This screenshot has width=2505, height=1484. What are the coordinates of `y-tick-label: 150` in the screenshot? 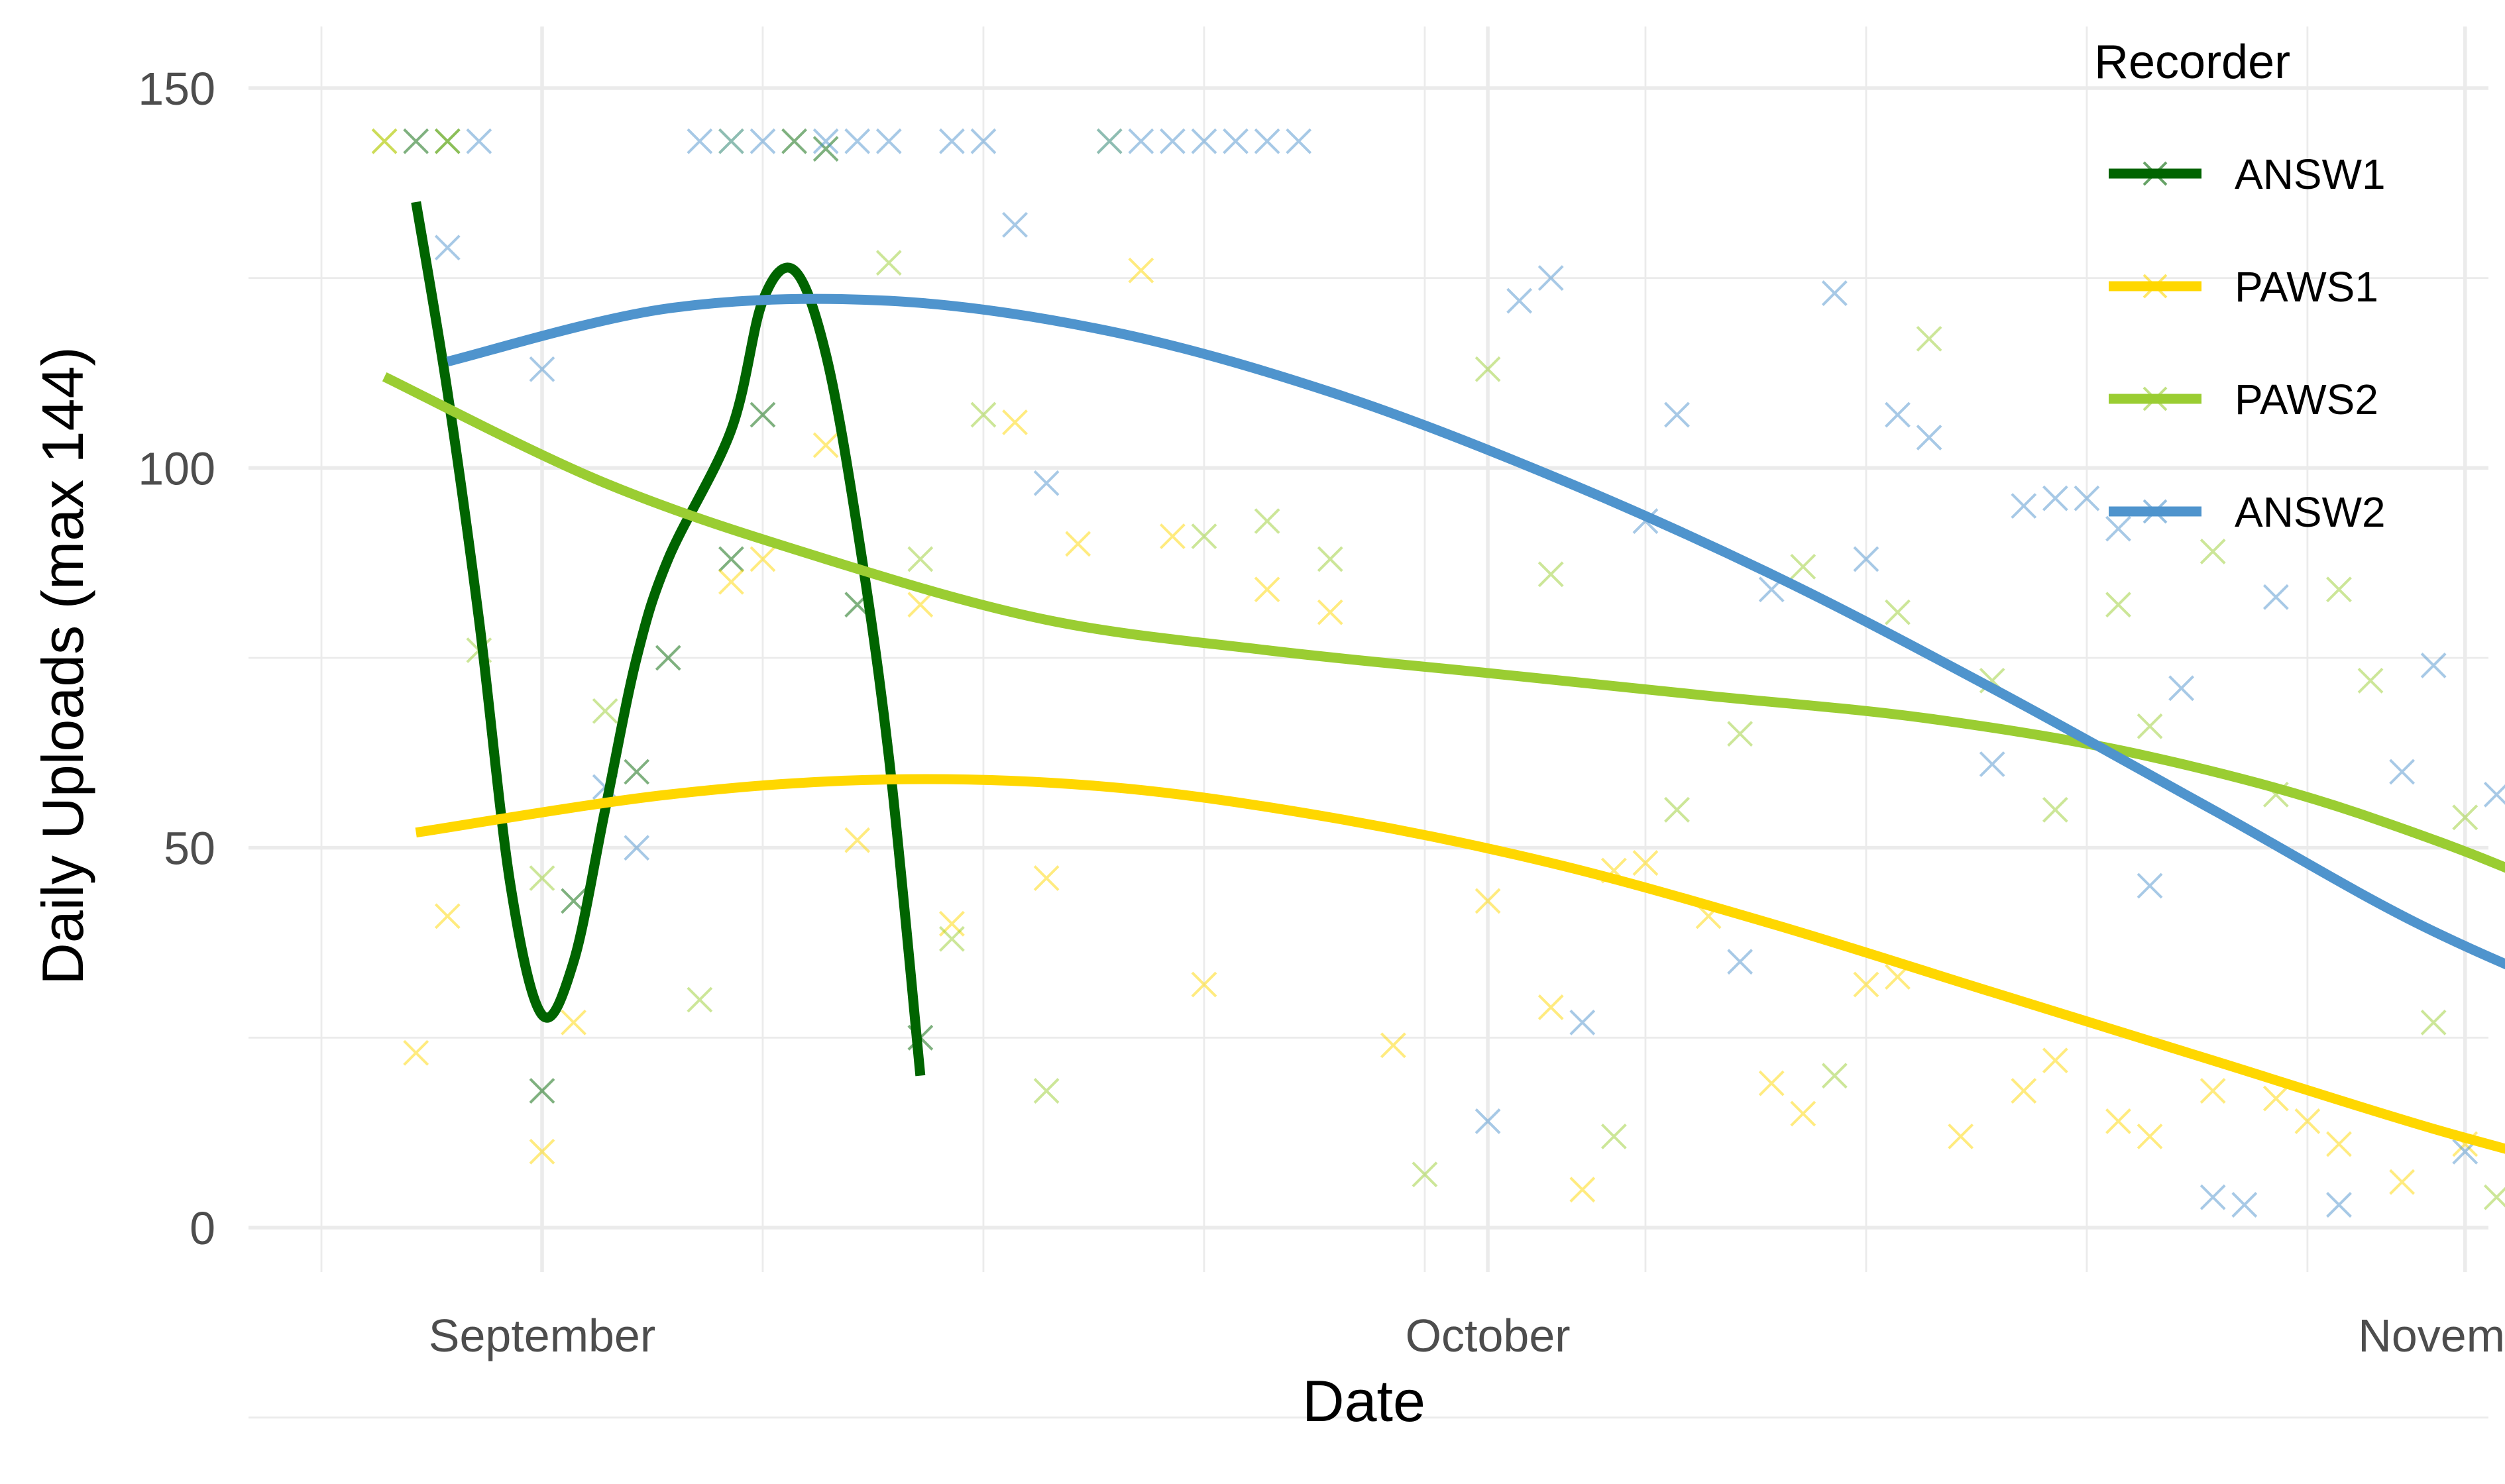 It's located at (176, 89).